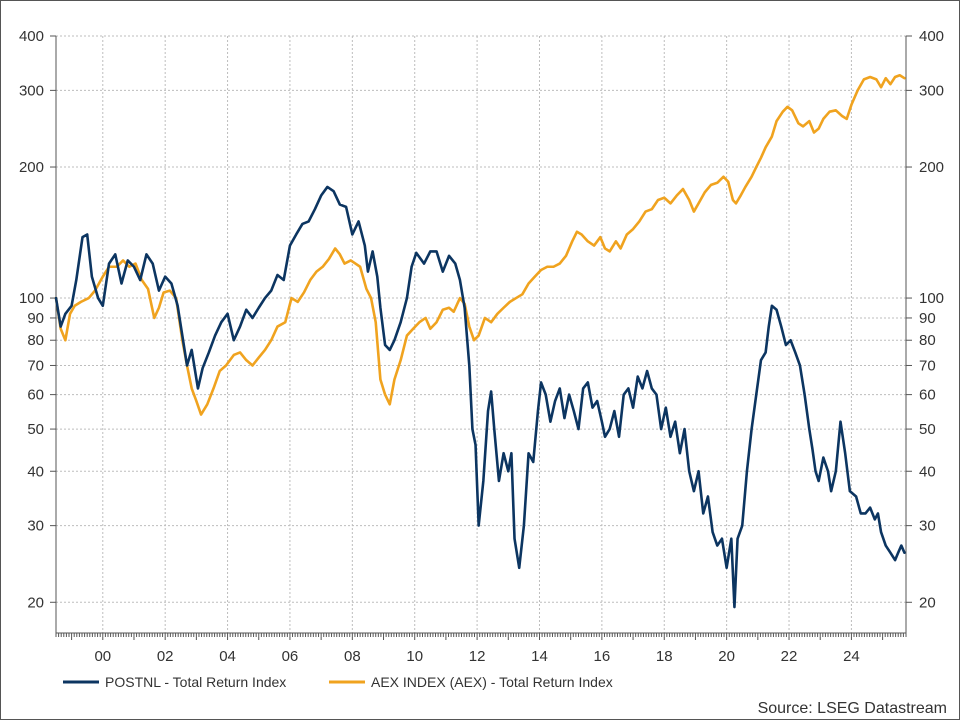 The image size is (960, 720). What do you see at coordinates (931, 298) in the screenshot?
I see `y-tick-label-right: 100` at bounding box center [931, 298].